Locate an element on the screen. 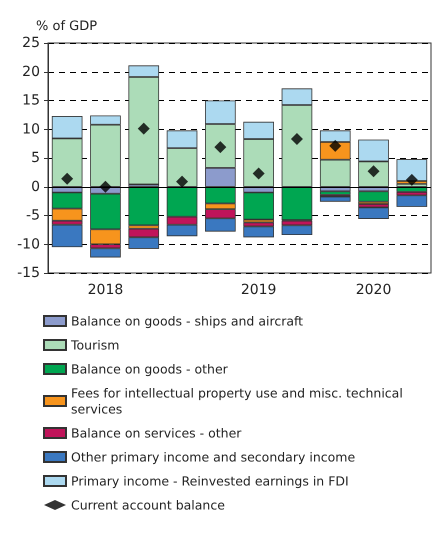 This screenshot has width=443, height=539. y-tick-label: 10 is located at coordinates (31, 129).